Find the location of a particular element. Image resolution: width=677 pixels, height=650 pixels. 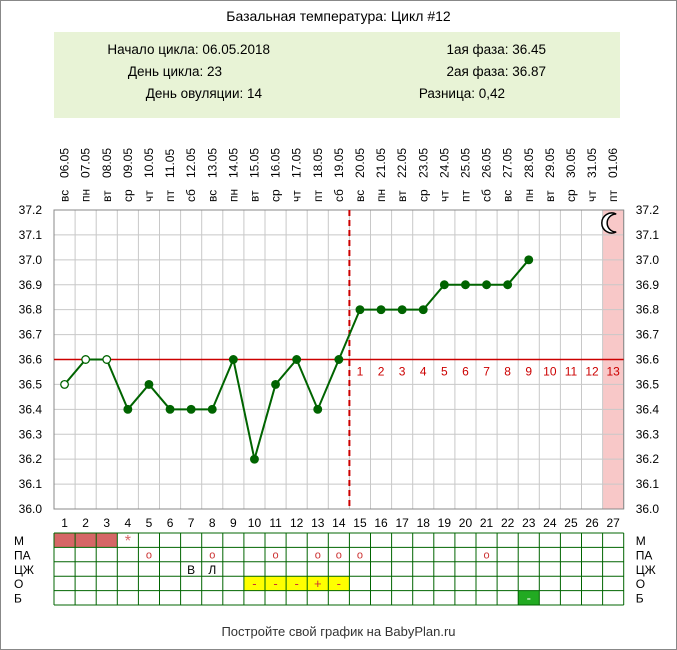

date-label: 22.05 is located at coordinates (402, 163).